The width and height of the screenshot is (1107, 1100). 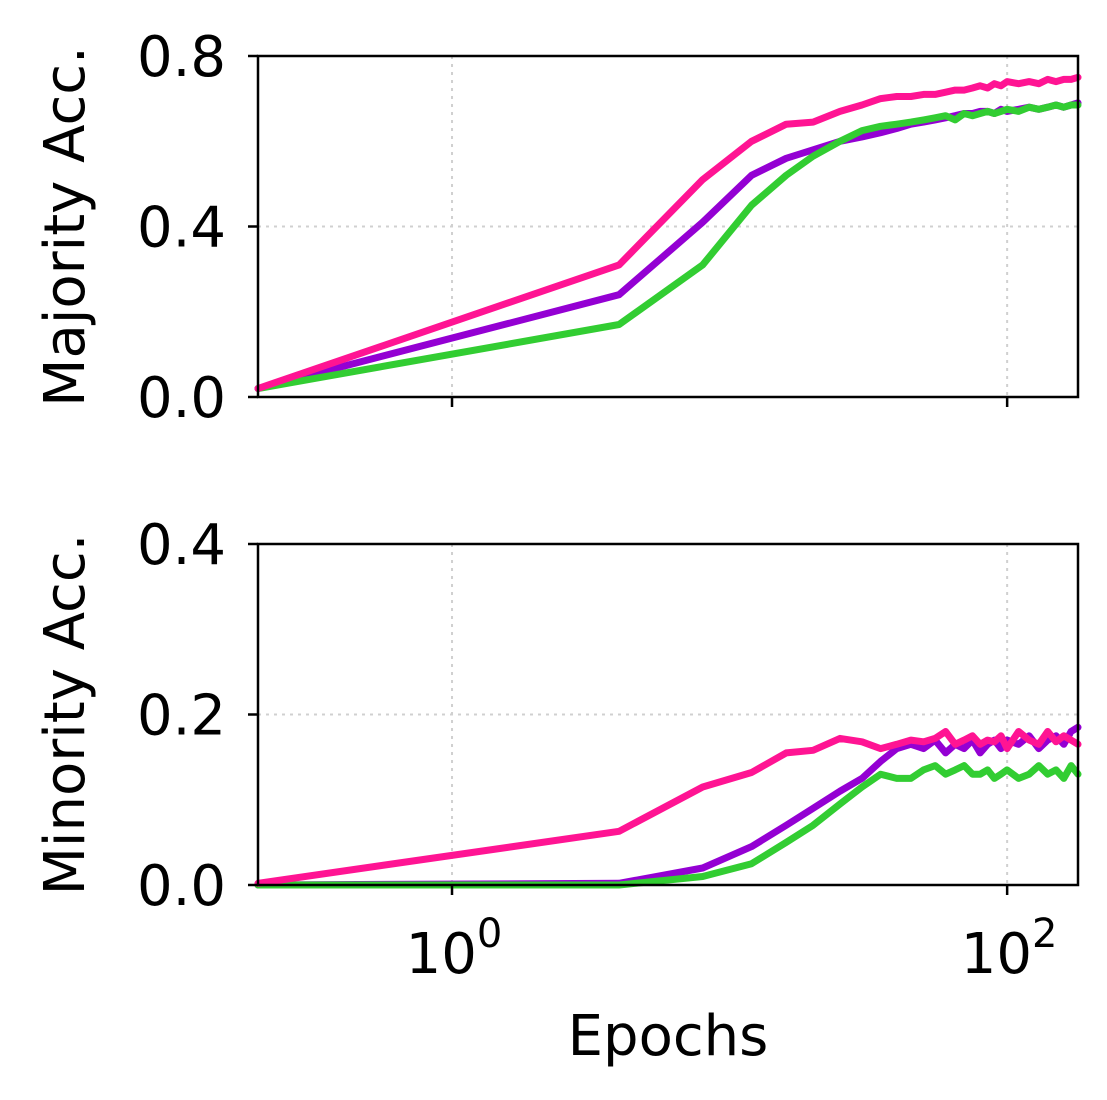 I want to click on series-line-green, so click(x=668, y=825).